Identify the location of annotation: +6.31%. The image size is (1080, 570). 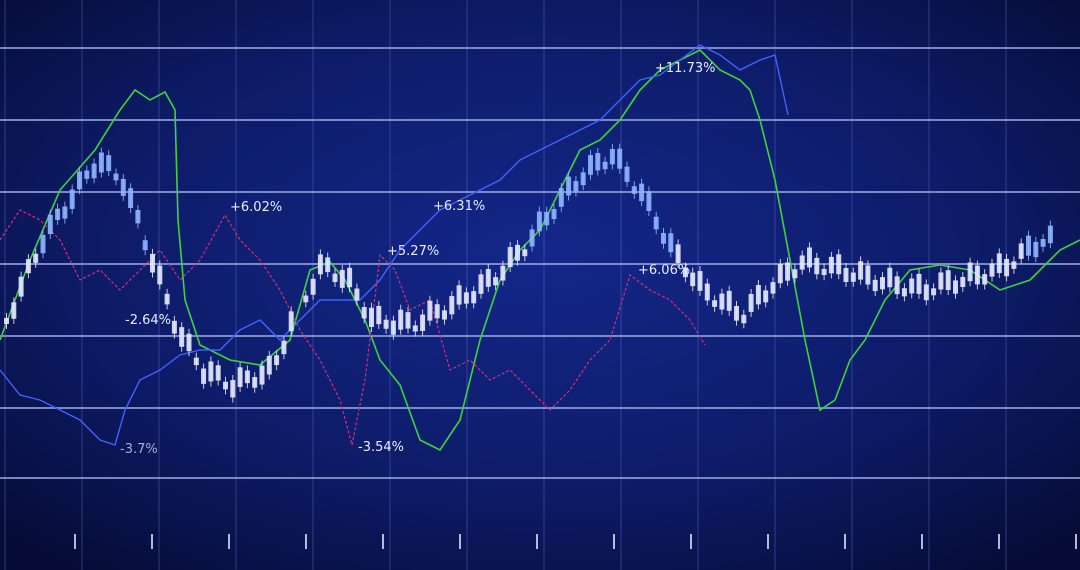
(459, 206).